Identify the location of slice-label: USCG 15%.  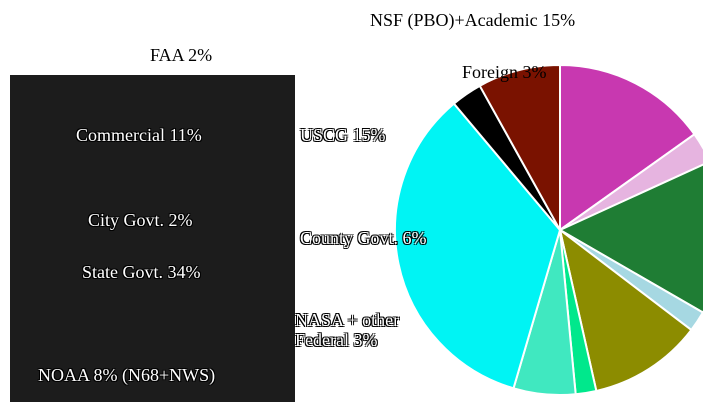
(343, 135).